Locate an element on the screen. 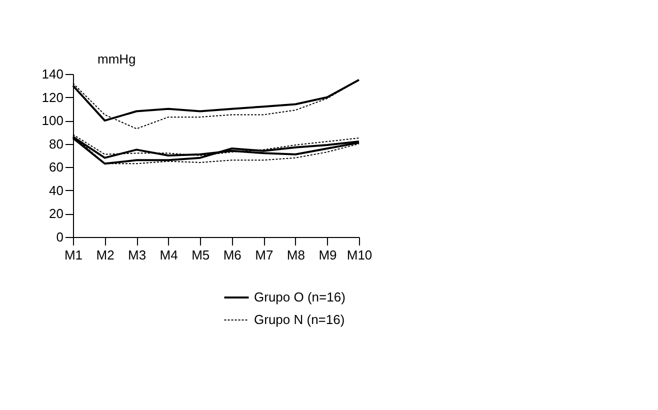  x-tick-label: M1 is located at coordinates (73, 255).